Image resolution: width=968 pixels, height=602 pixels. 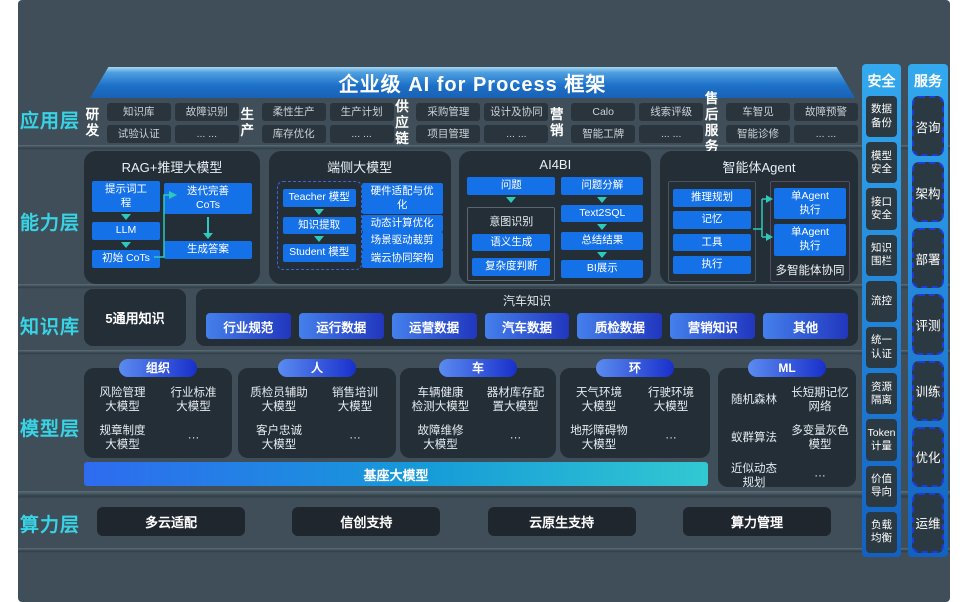 What do you see at coordinates (193, 400) in the screenshot?
I see `model-item: 行业标准 大模型` at bounding box center [193, 400].